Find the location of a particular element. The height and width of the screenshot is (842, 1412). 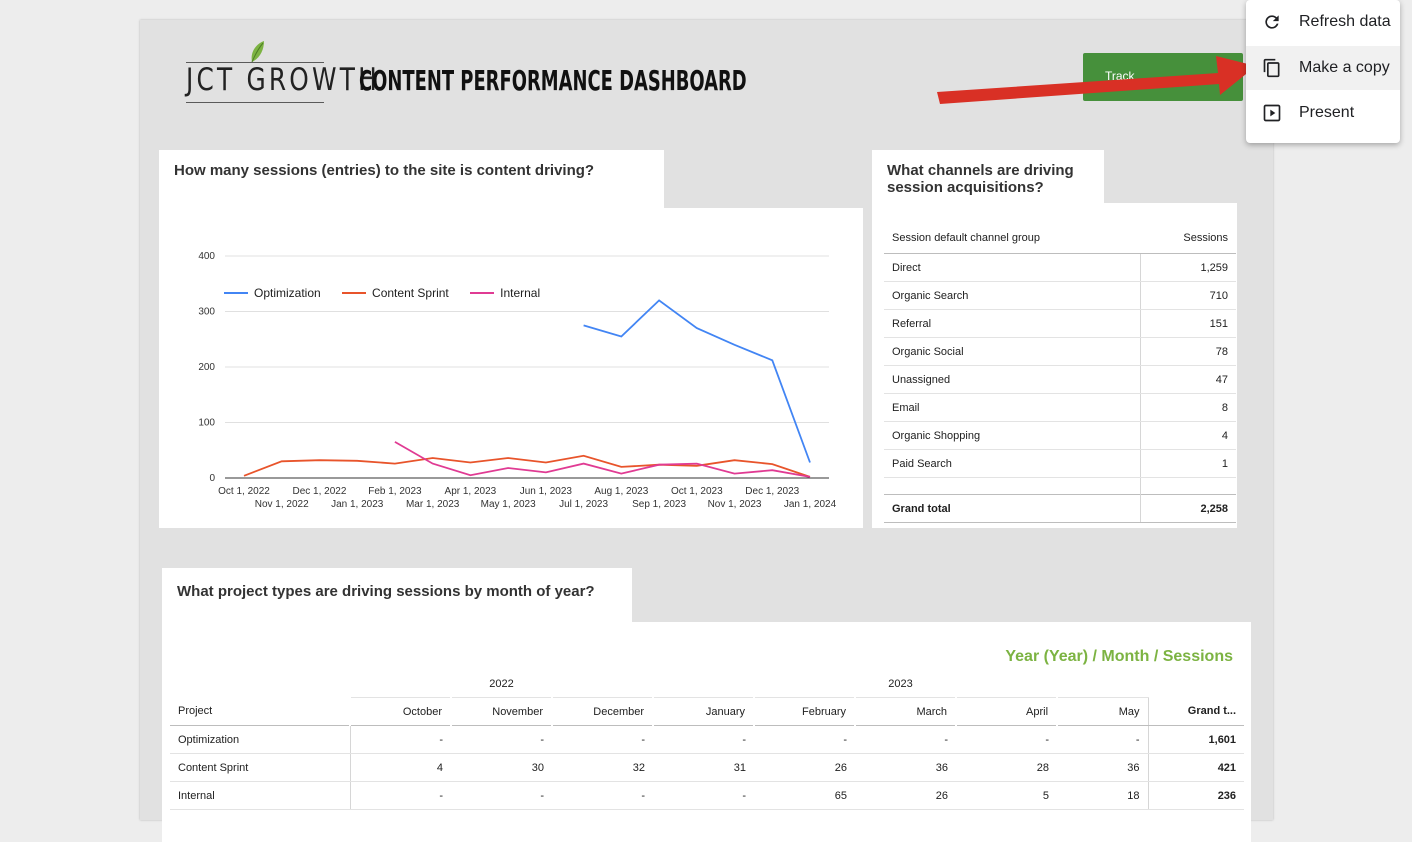

month-header: February is located at coordinates (804, 711).